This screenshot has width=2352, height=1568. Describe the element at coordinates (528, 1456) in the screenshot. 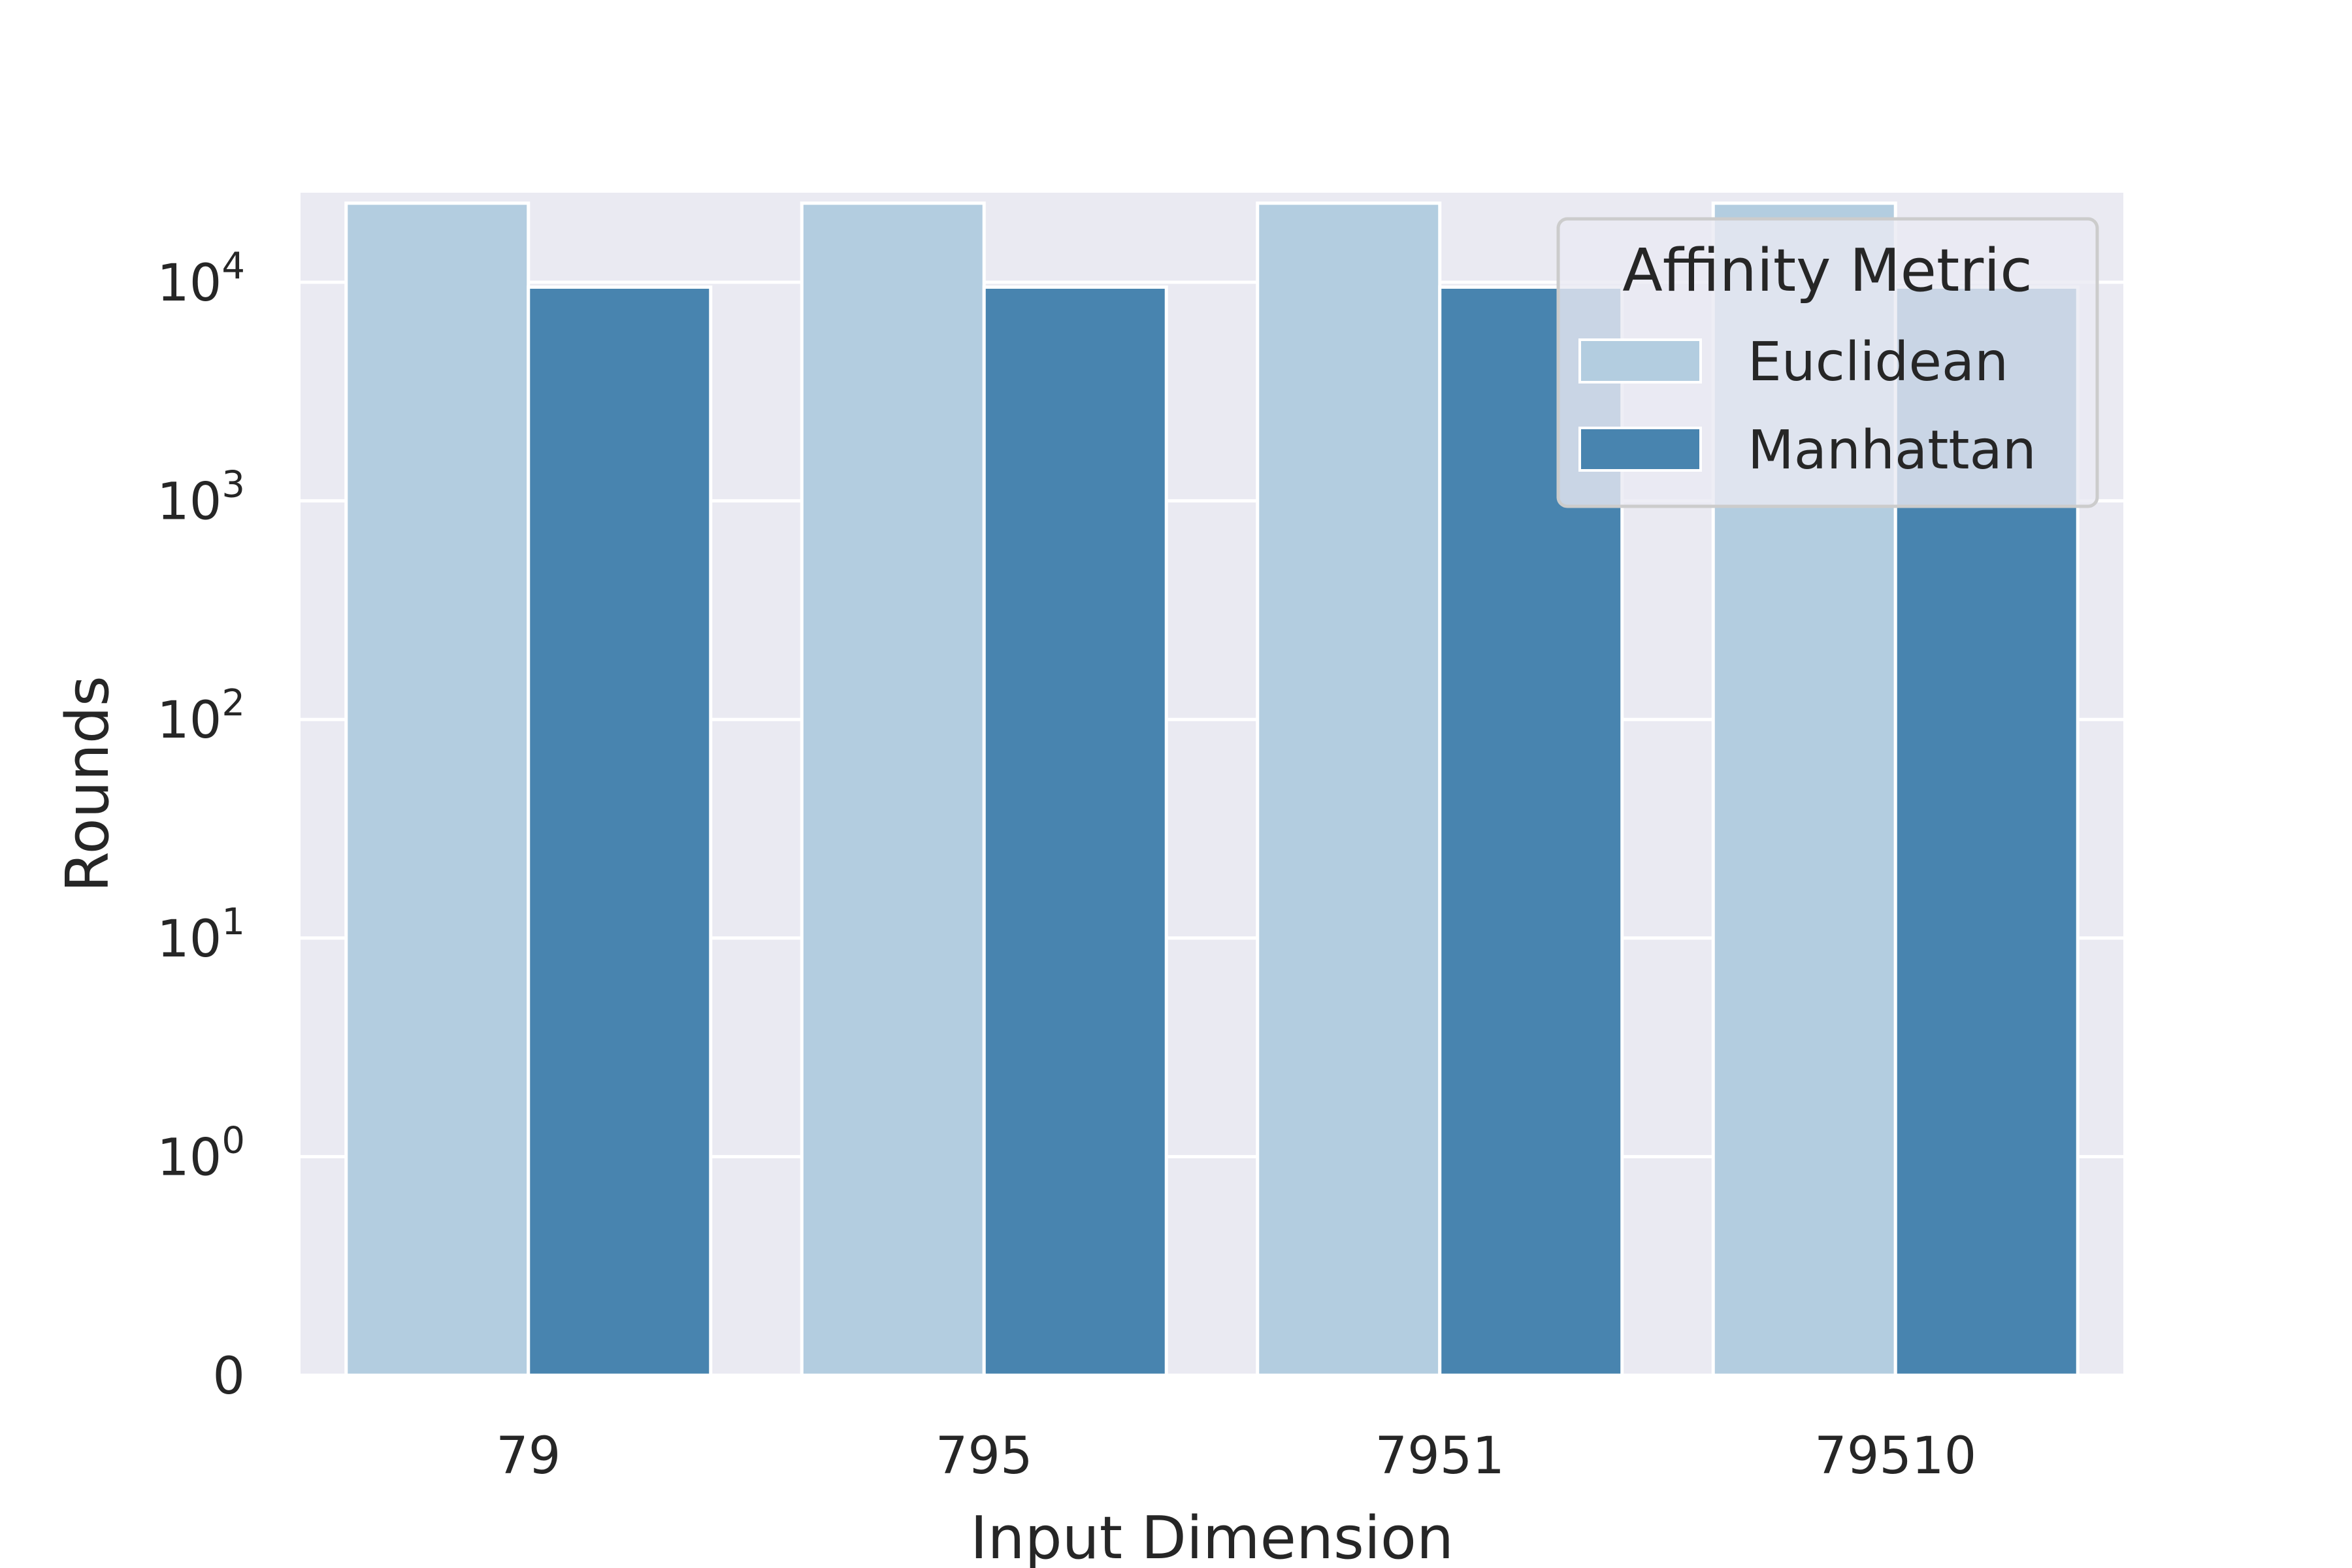

I see `x-tick-label: 79` at that location.